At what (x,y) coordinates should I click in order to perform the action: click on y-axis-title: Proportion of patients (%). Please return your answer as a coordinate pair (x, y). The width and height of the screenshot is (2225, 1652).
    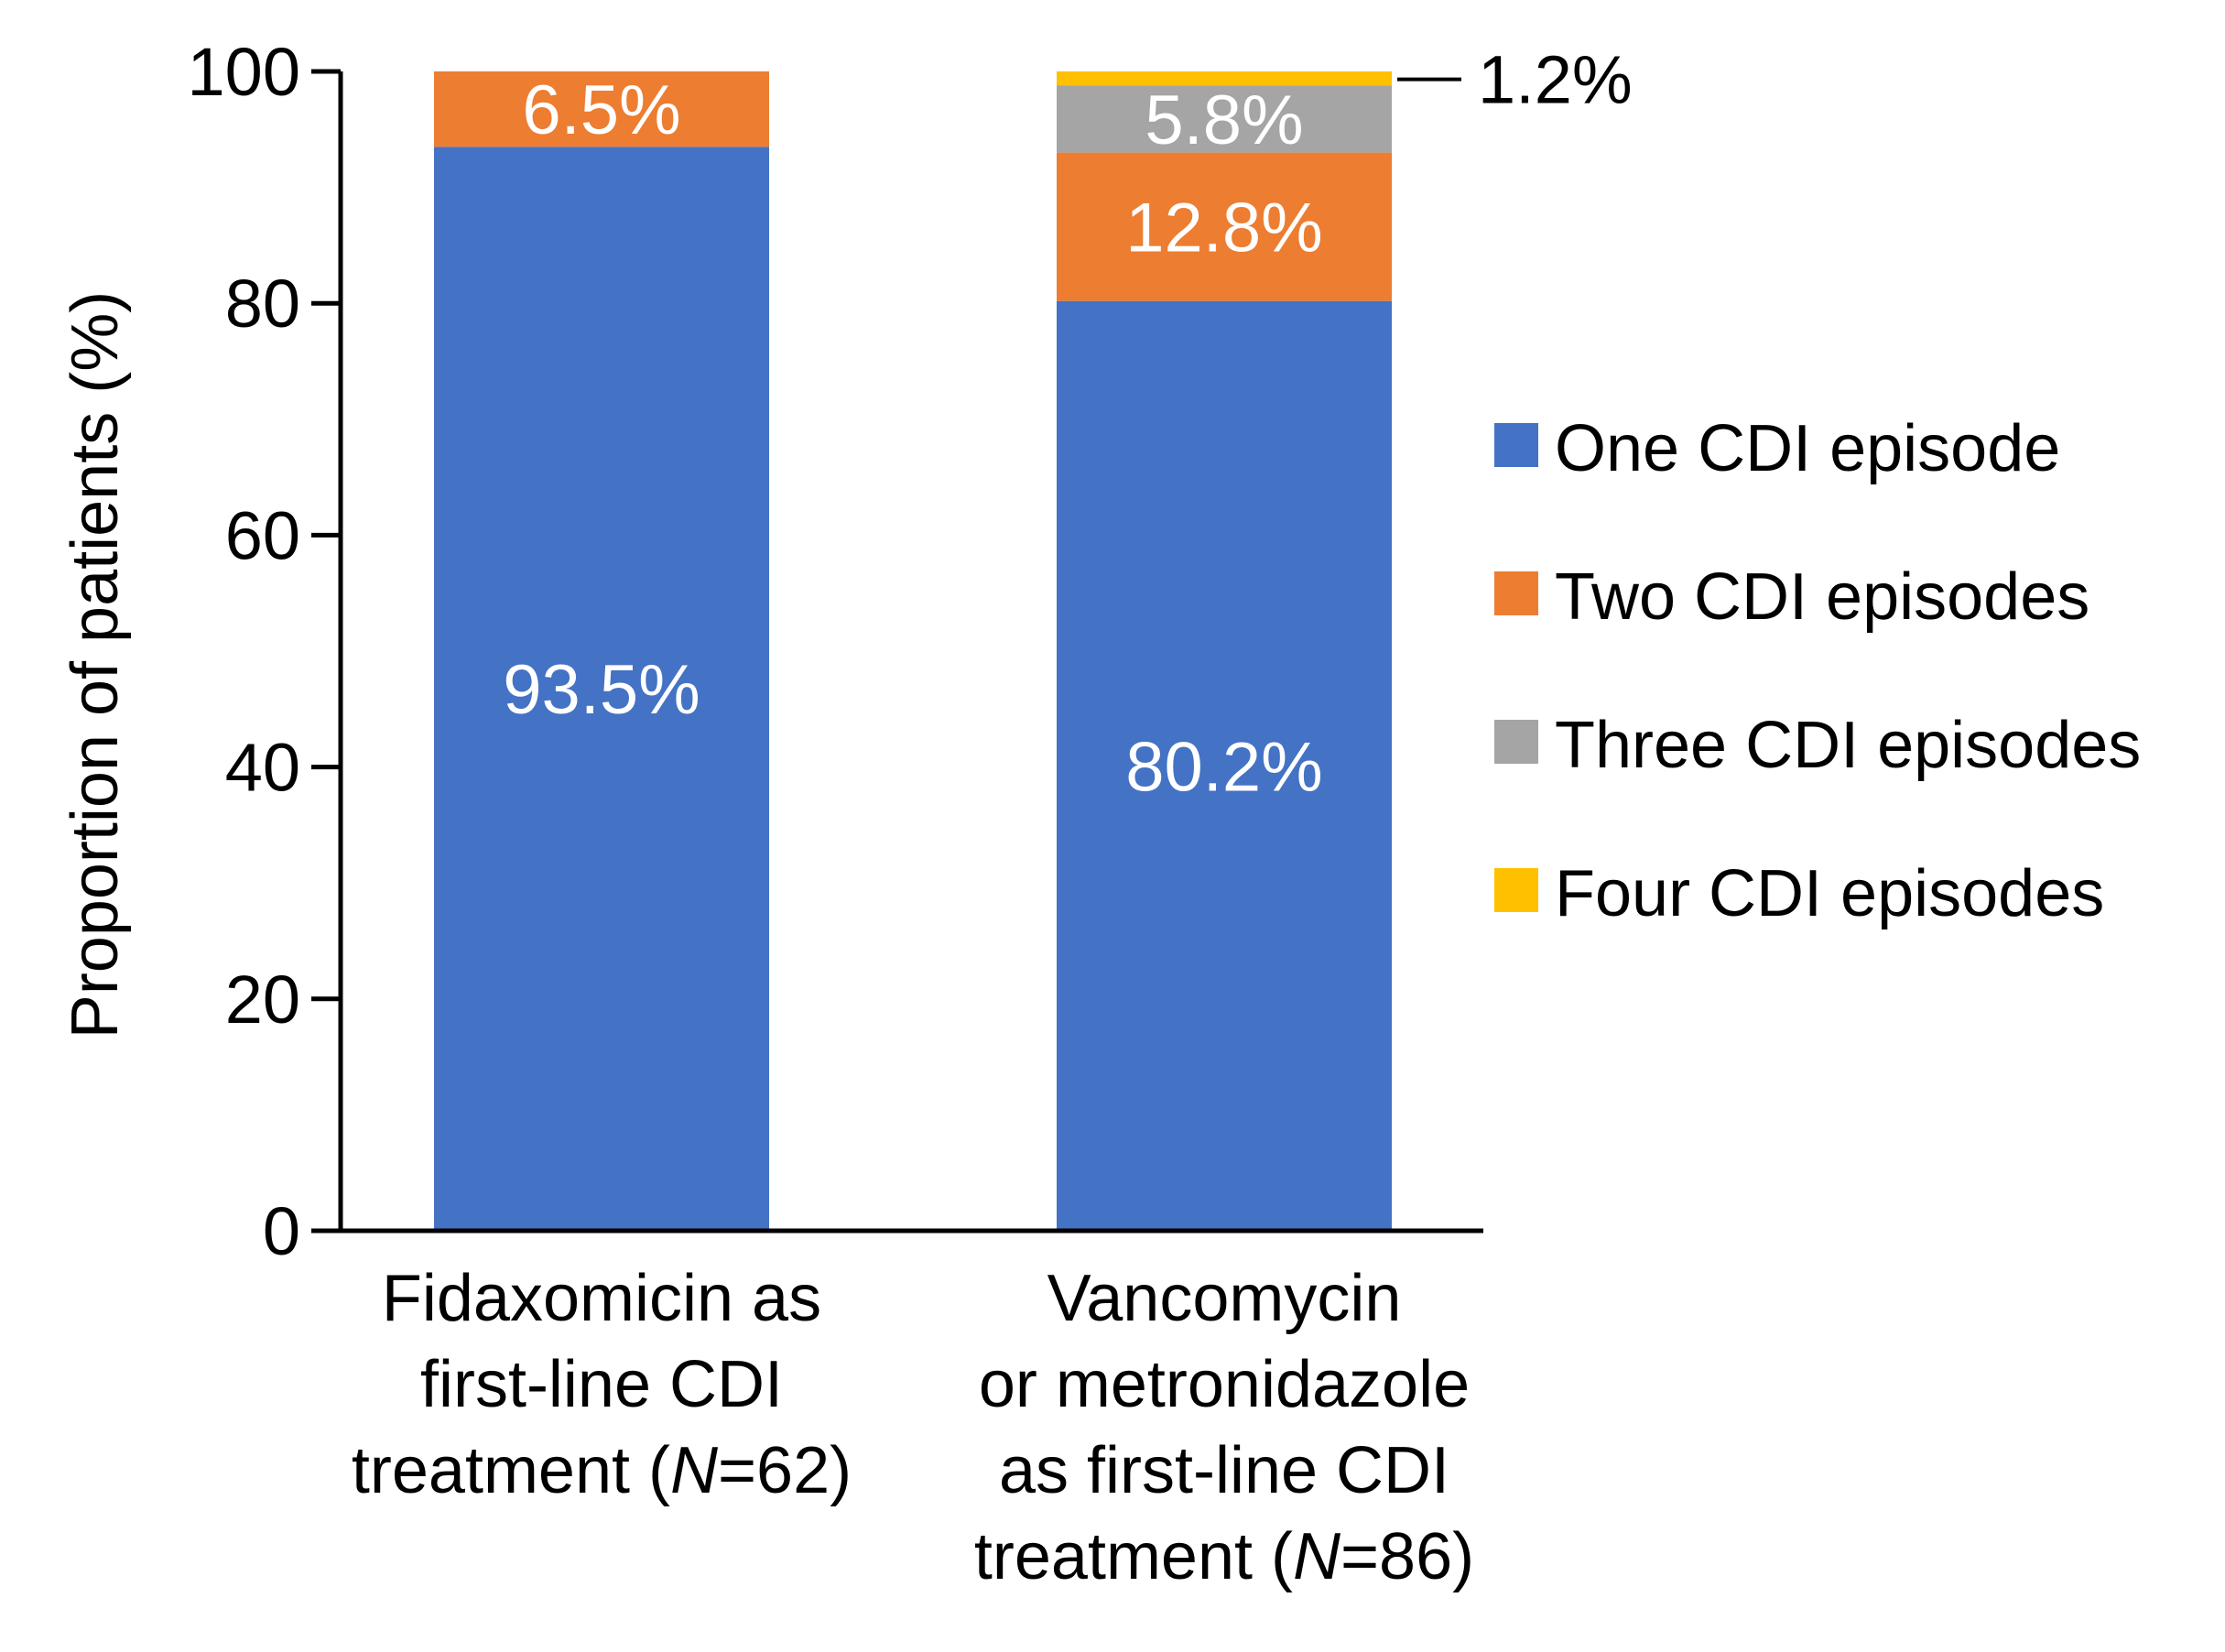
    Looking at the image, I should click on (96, 664).